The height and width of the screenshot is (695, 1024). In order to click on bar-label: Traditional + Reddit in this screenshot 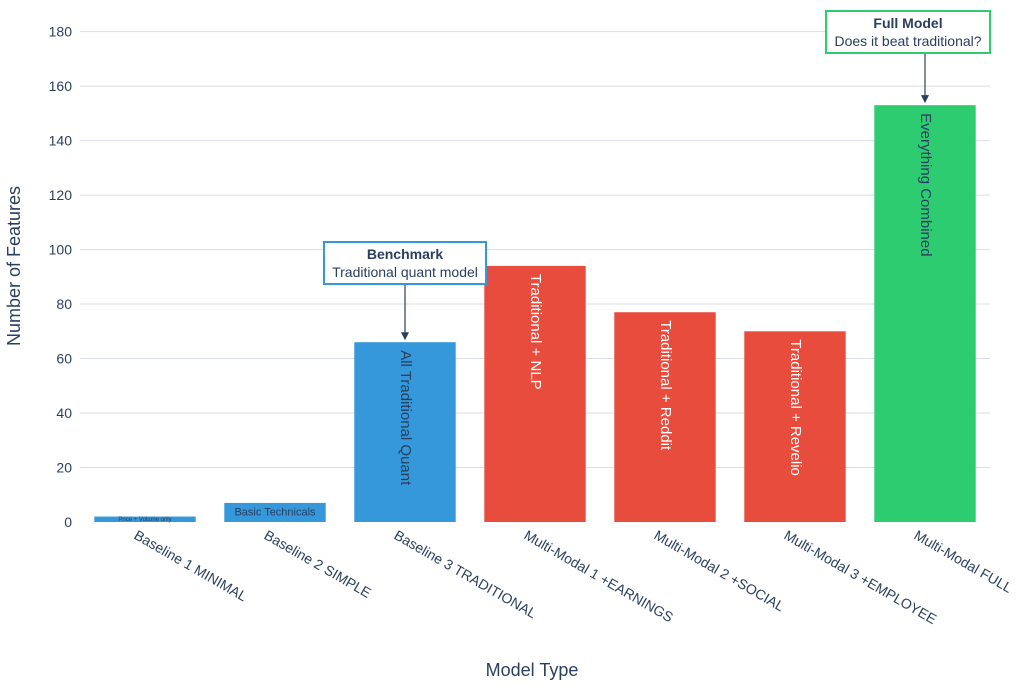, I will do `click(665, 385)`.